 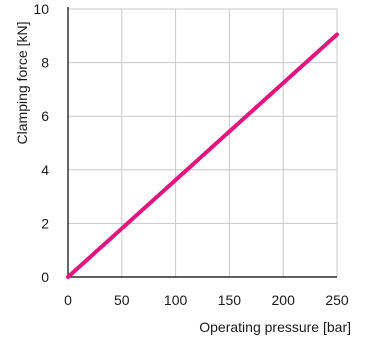 I want to click on x-tick-label-0: 0, so click(x=68, y=300).